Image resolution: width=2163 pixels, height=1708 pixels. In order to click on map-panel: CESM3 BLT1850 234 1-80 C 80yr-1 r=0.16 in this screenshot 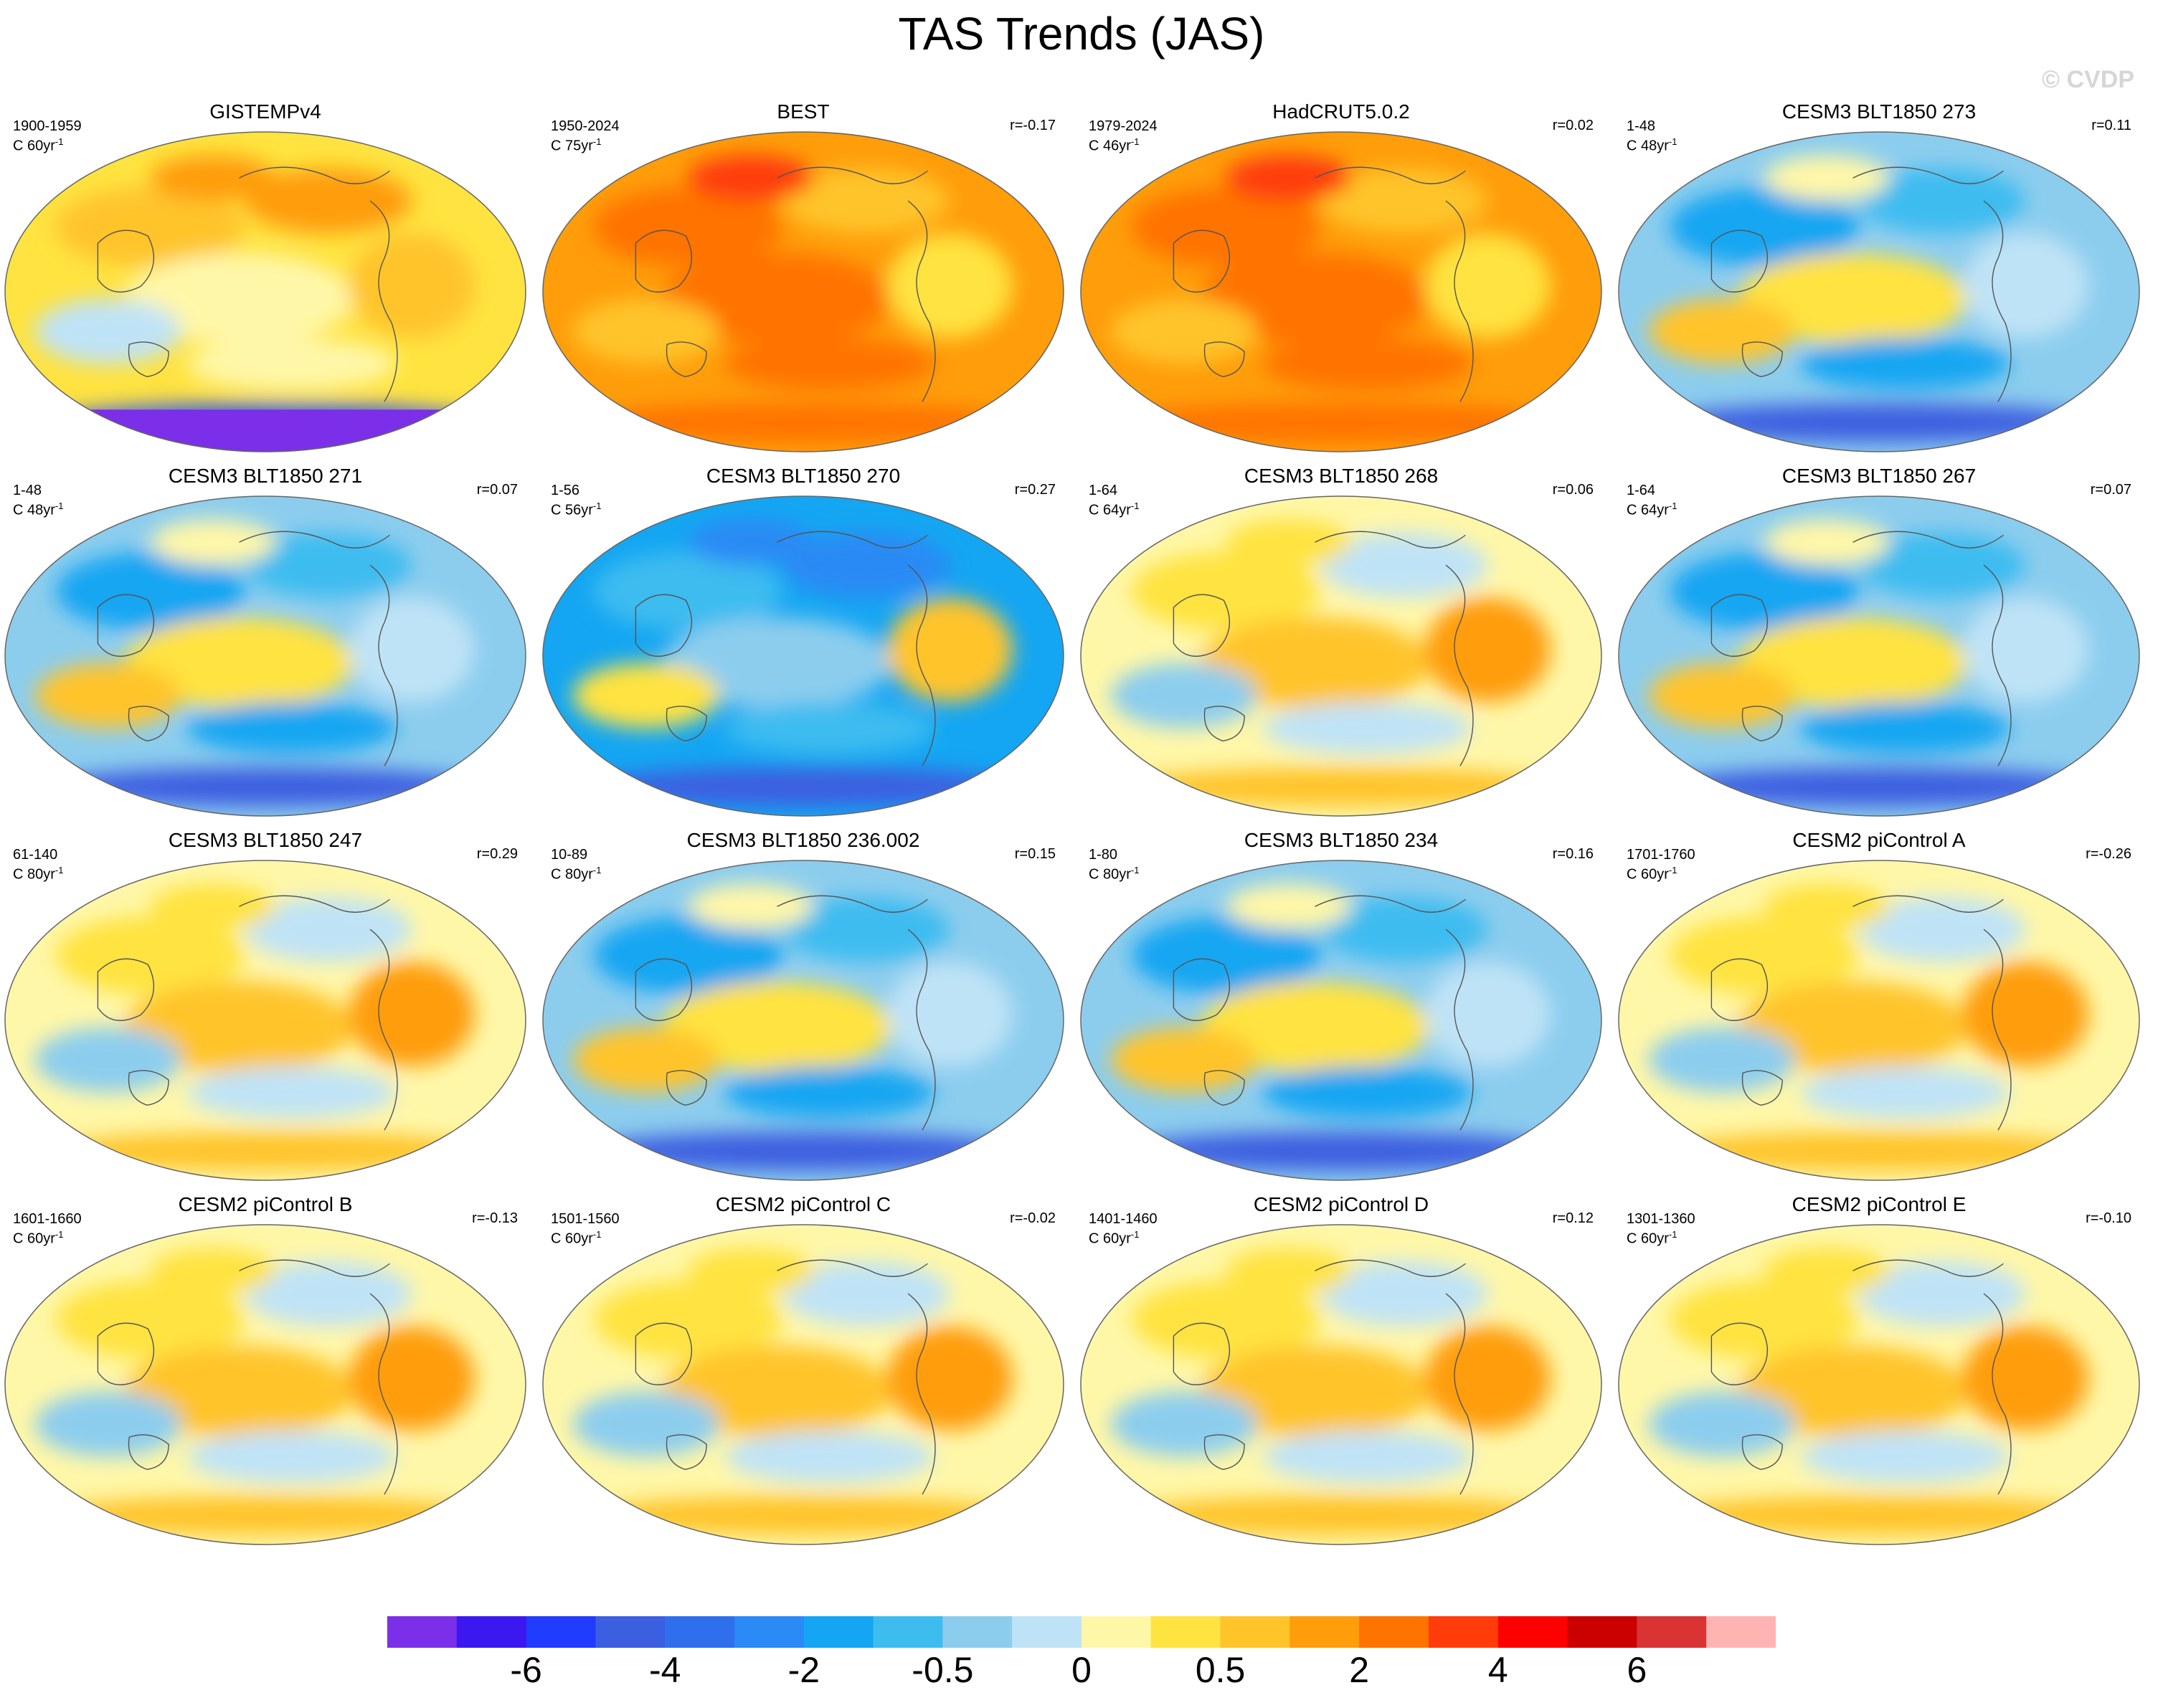, I will do `click(1341, 1008)`.